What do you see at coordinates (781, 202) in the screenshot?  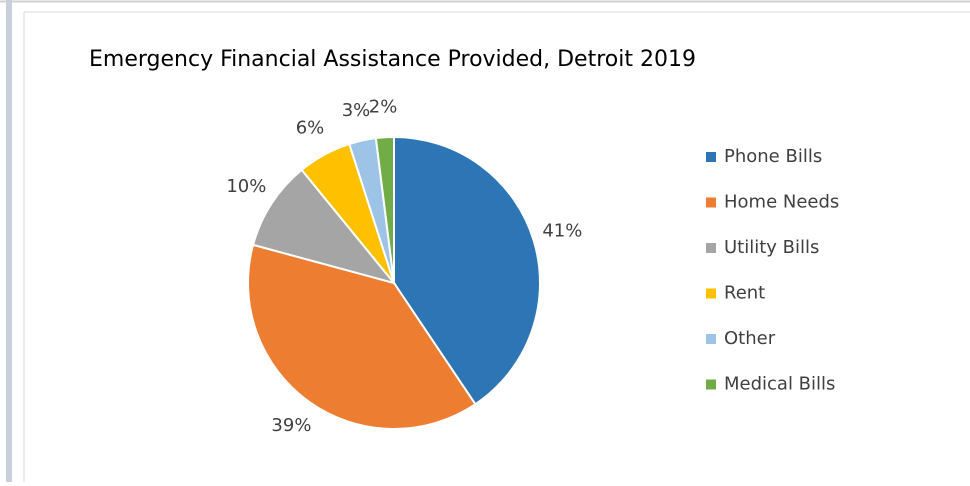 I see `legend-label: Home Needs` at bounding box center [781, 202].